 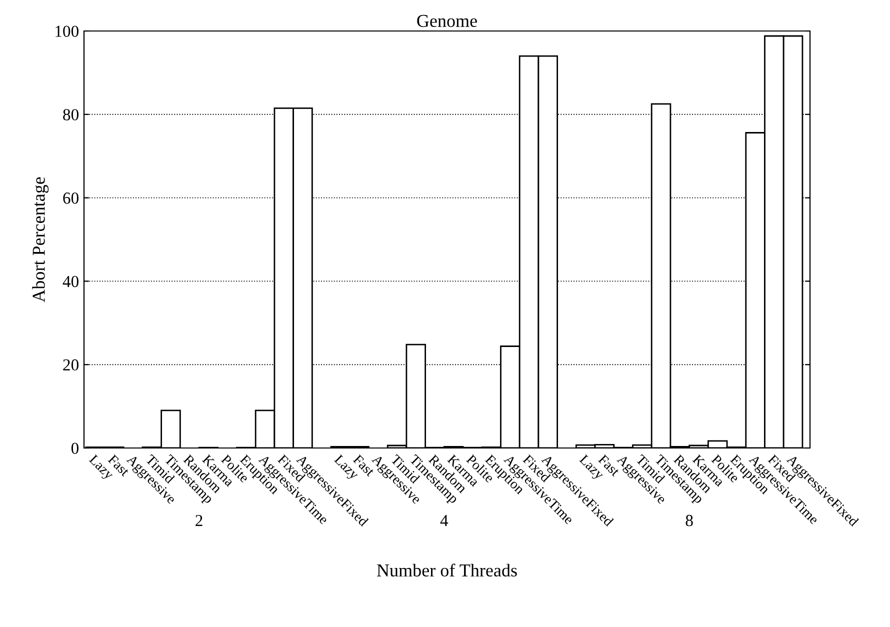 I want to click on y-tick-label: 0, so click(x=75, y=448).